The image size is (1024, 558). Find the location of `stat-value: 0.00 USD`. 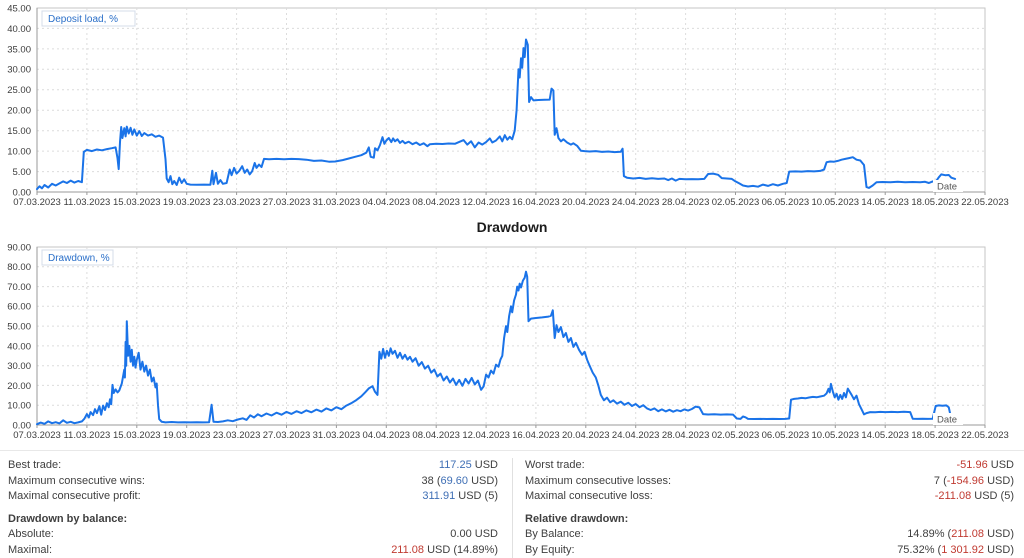

stat-value: 0.00 USD is located at coordinates (474, 534).